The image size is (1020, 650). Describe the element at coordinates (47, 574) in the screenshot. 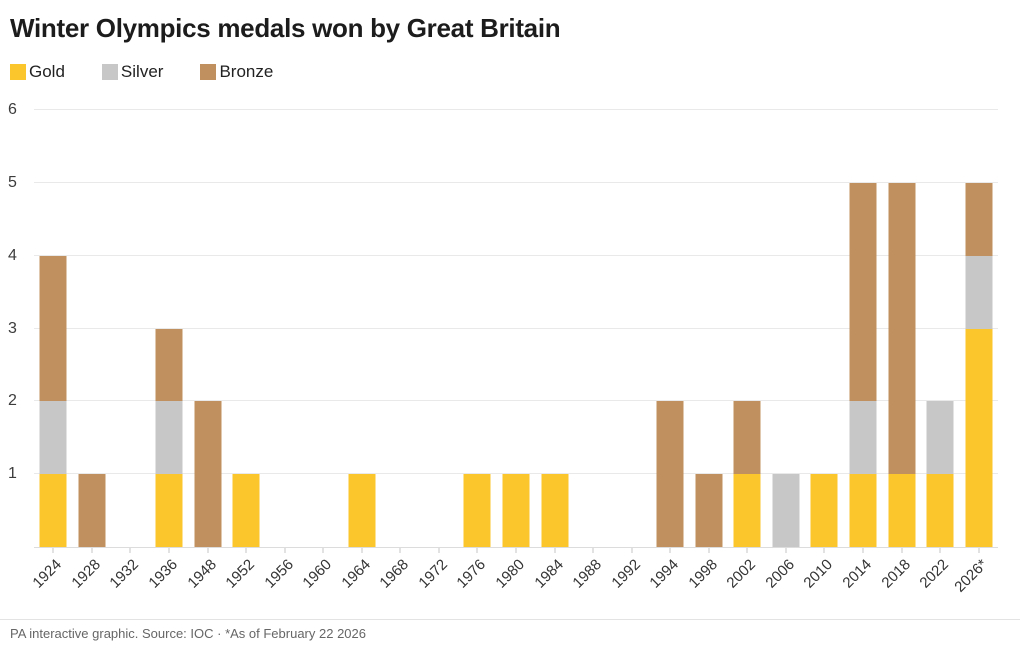

I see `x-axis-label-text: 1924` at that location.